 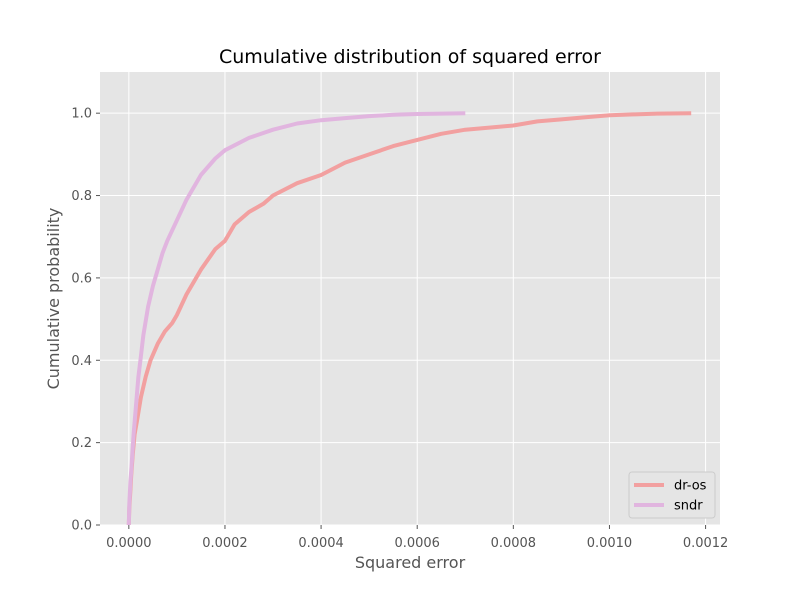 I want to click on y-tick-label: 0.2, so click(x=81, y=443).